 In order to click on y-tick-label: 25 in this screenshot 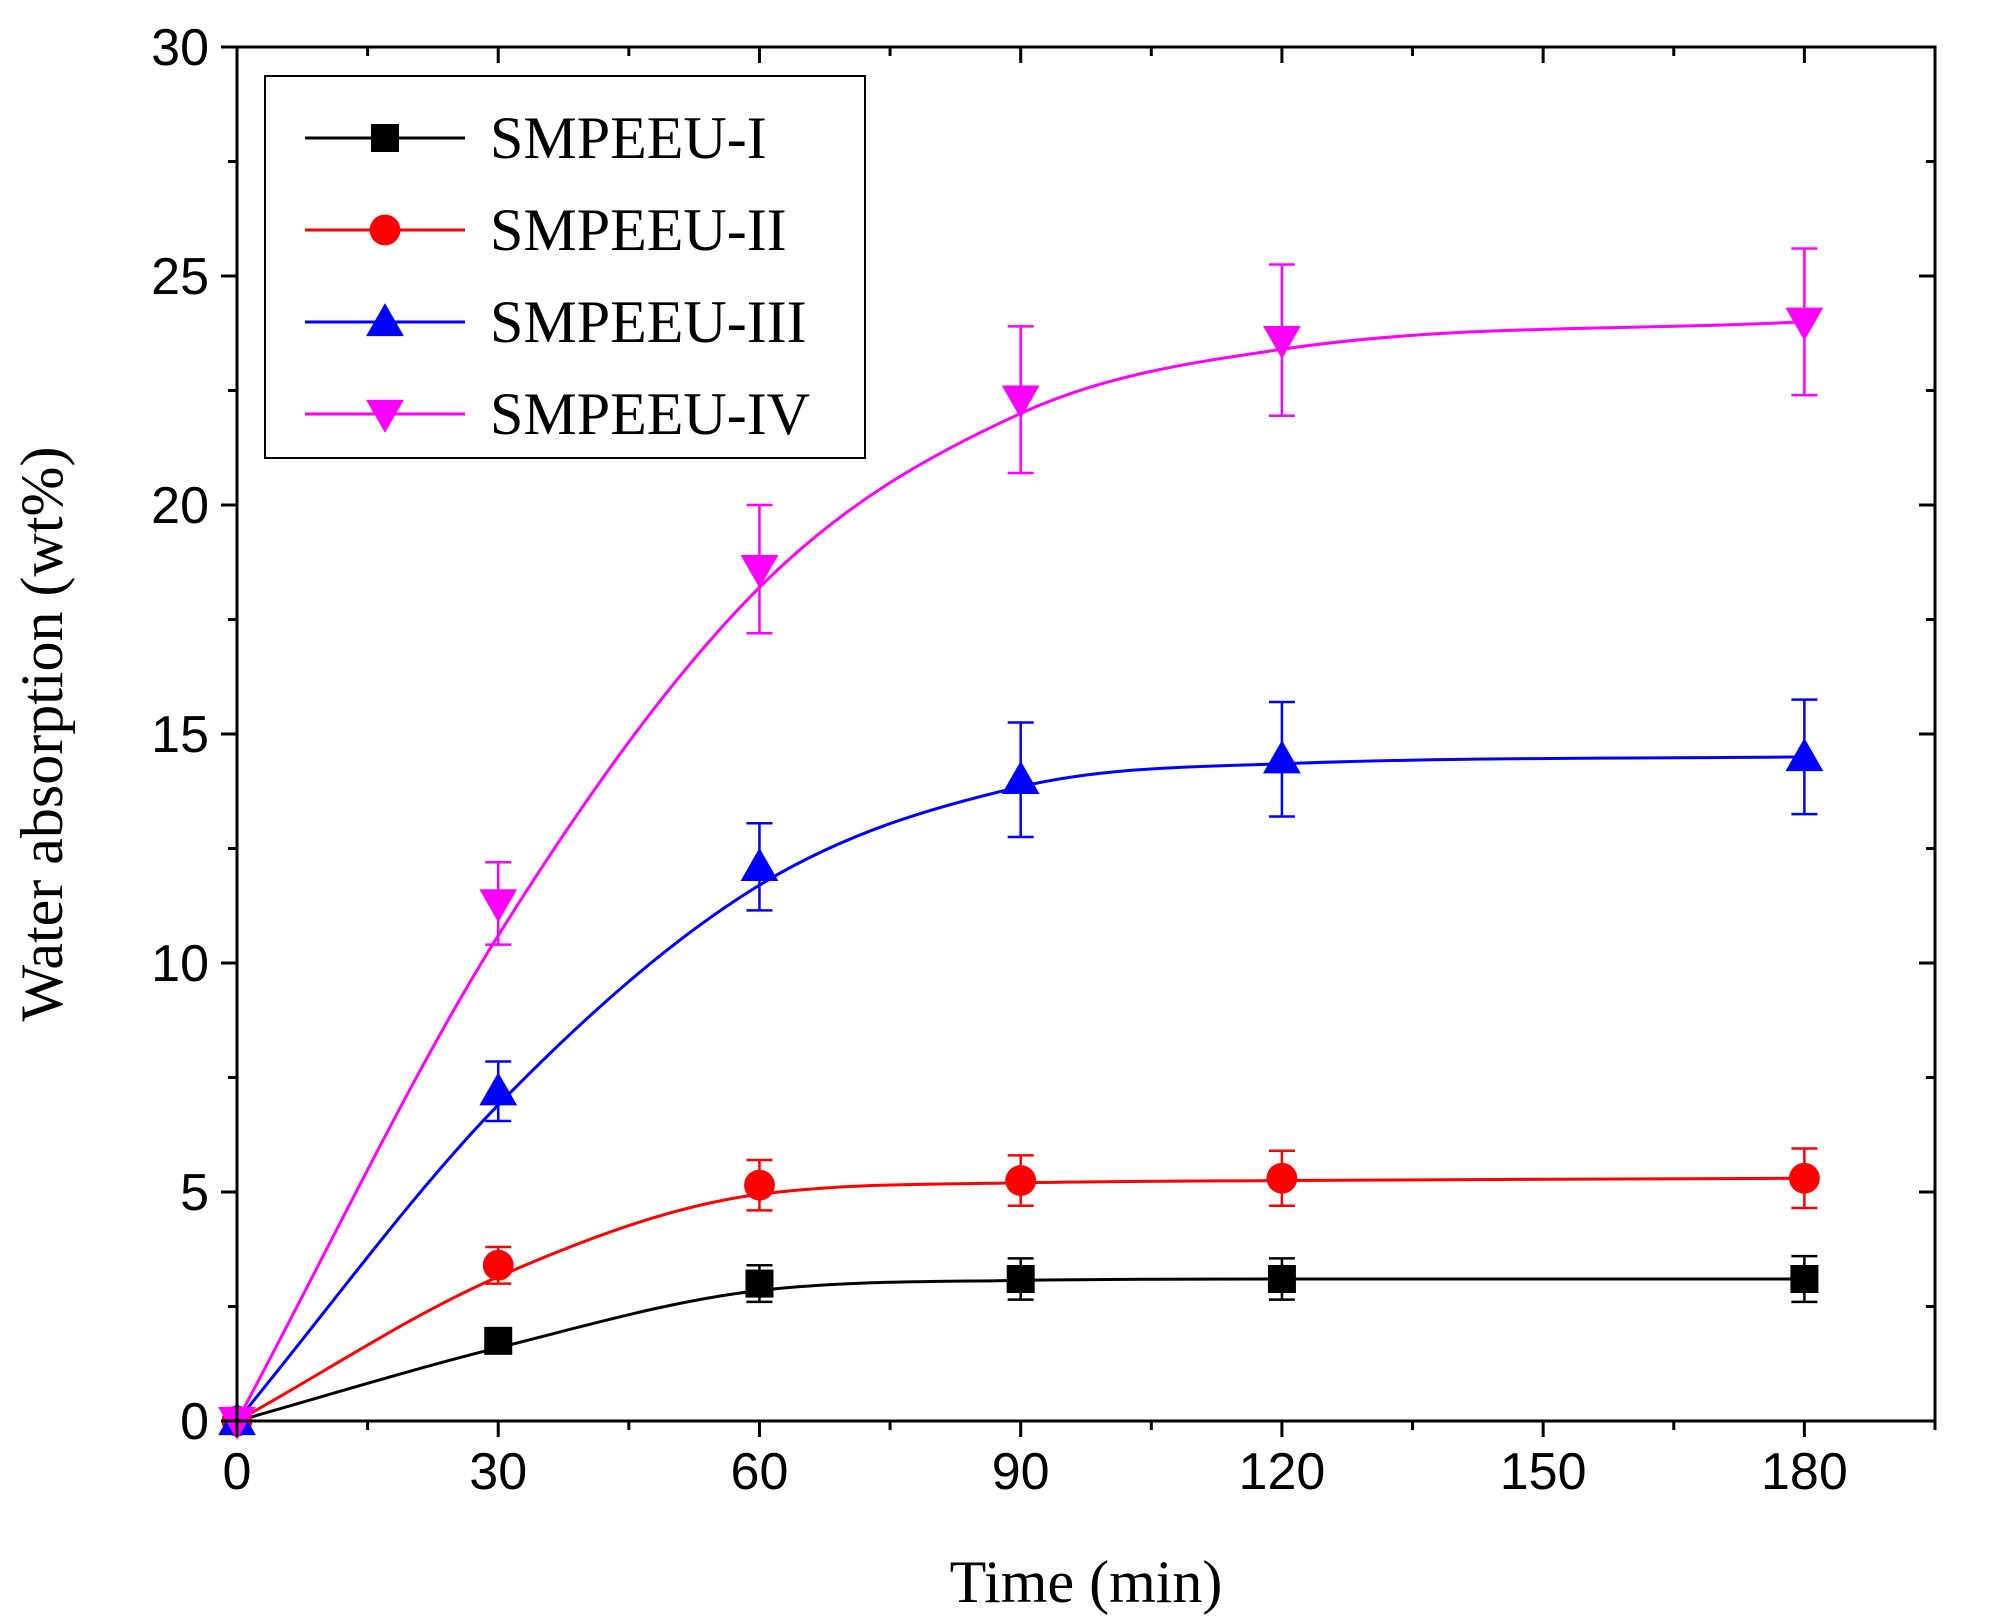, I will do `click(180, 277)`.